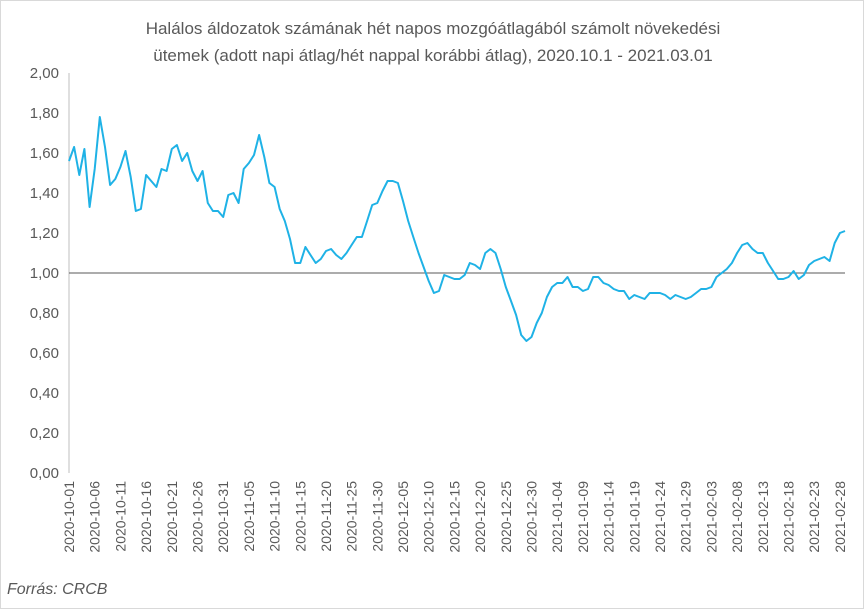 The width and height of the screenshot is (864, 609). What do you see at coordinates (69, 517) in the screenshot?
I see `x-tick-label: 2020-10-01` at bounding box center [69, 517].